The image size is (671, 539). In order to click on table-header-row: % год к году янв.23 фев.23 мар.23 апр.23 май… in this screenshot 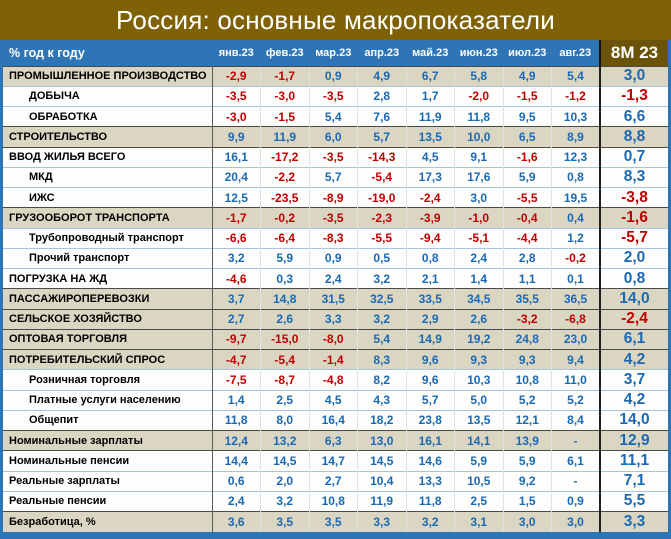, I will do `click(335, 53)`.